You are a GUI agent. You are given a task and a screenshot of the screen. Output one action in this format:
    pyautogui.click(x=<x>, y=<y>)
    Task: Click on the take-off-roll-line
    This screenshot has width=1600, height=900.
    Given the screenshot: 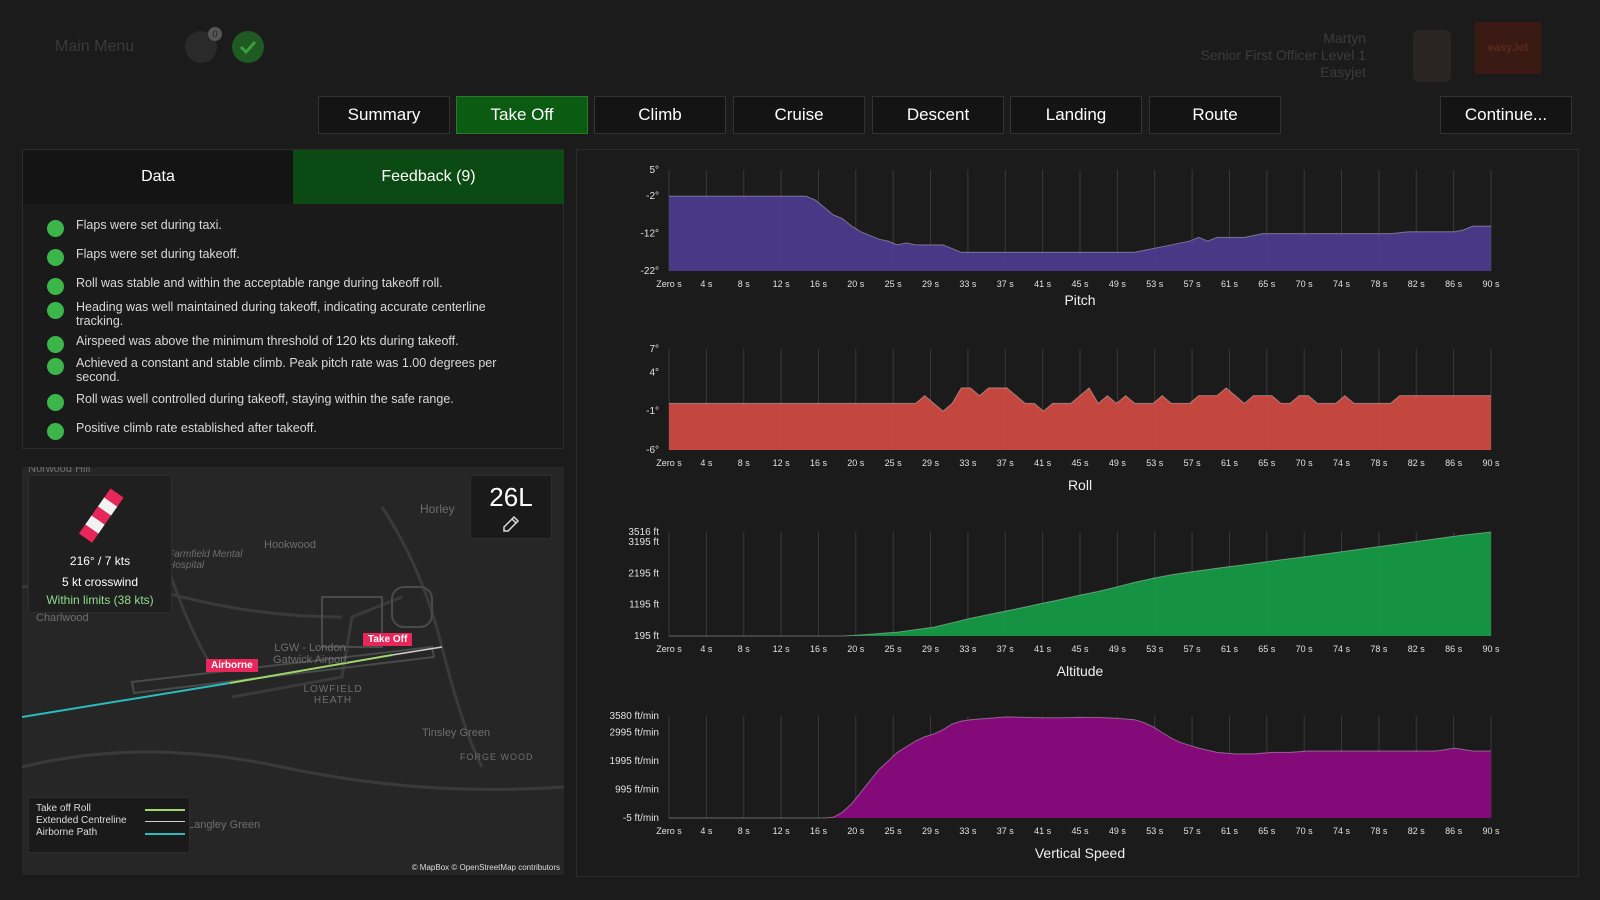 What is the action you would take?
    pyautogui.click(x=311, y=669)
    